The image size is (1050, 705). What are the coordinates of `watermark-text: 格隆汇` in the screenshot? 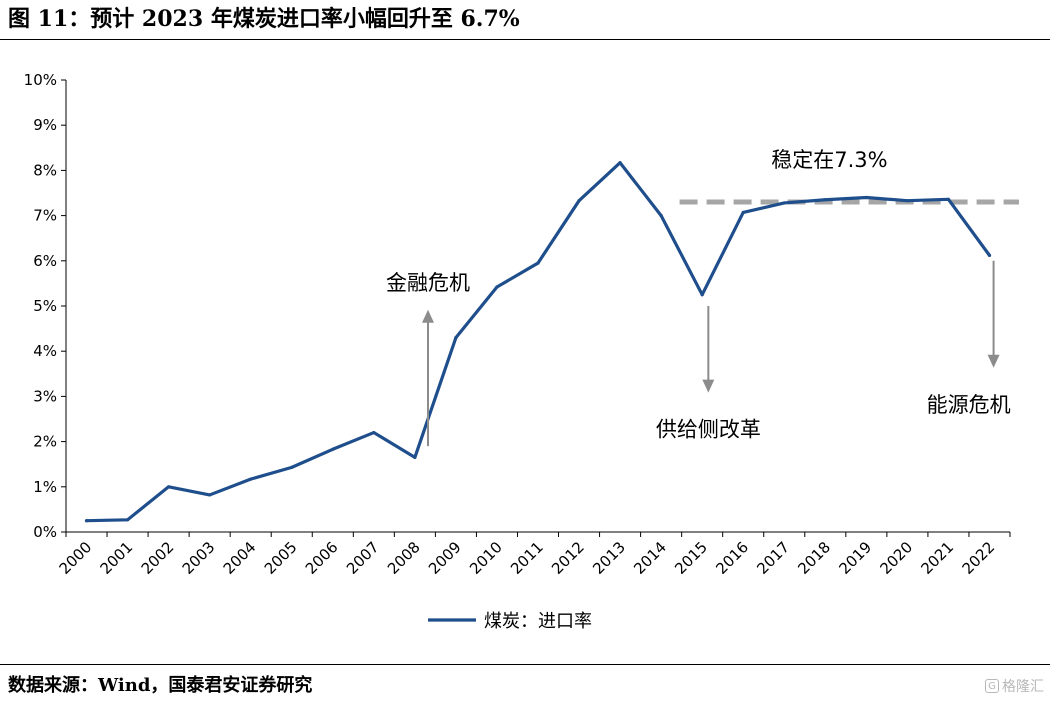 It's located at (1023, 687).